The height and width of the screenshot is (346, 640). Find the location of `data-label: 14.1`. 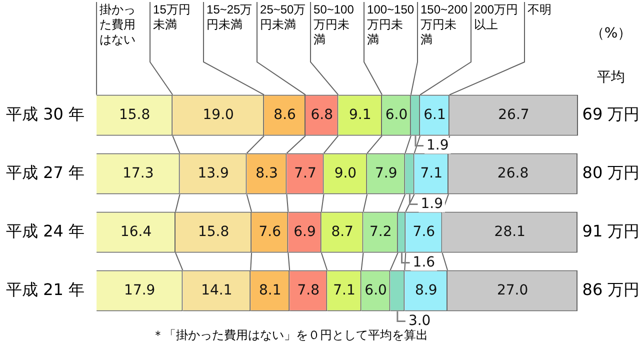

data-label: 14.1 is located at coordinates (216, 290).